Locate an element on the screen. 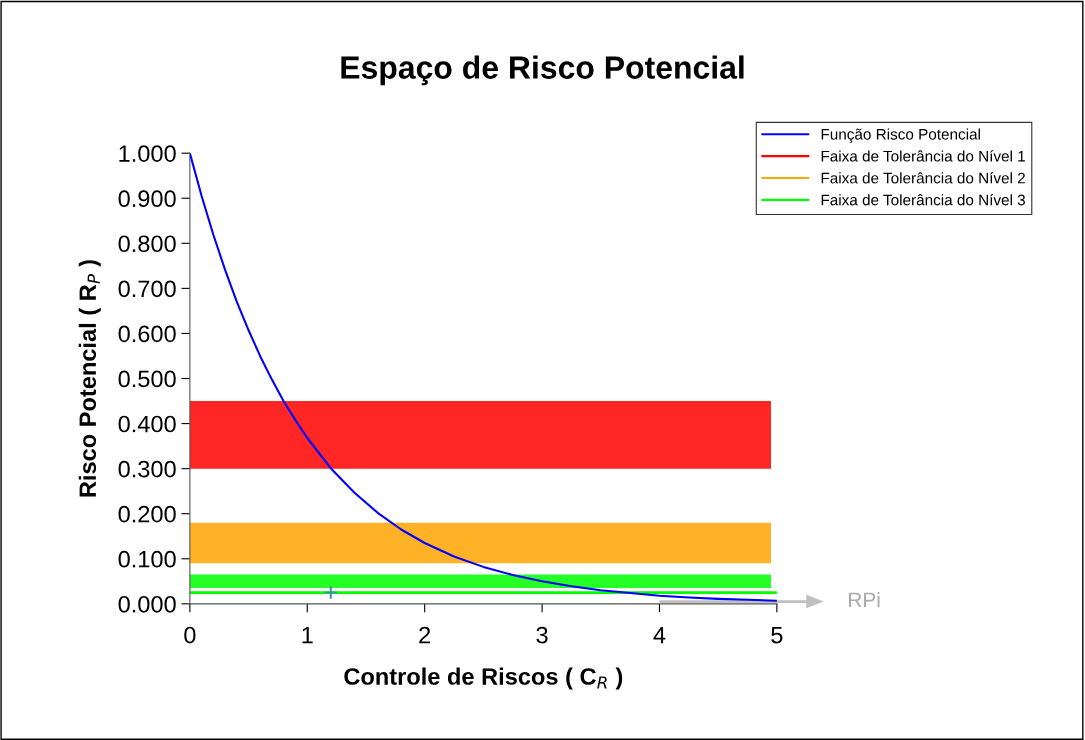  y-tick-label: 0.000 is located at coordinates (147, 604).